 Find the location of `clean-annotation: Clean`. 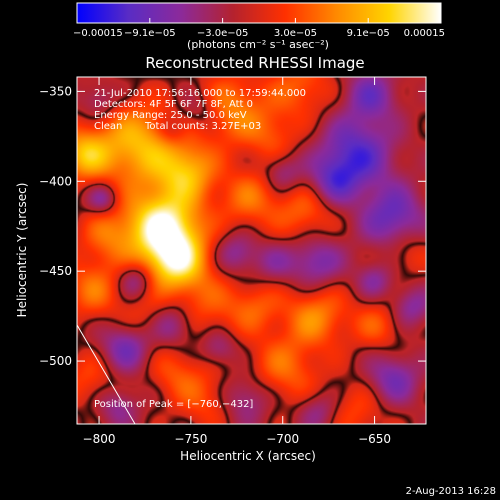

clean-annotation: Clean is located at coordinates (108, 126).